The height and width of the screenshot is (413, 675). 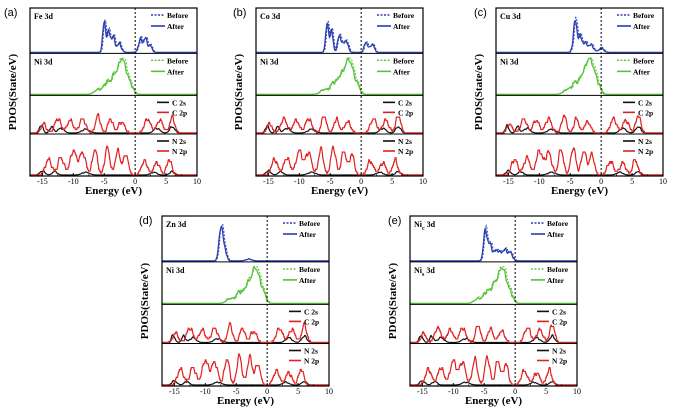 What do you see at coordinates (245, 240) in the screenshot?
I see `pdos-subplot: Zn 3d Before After` at bounding box center [245, 240].